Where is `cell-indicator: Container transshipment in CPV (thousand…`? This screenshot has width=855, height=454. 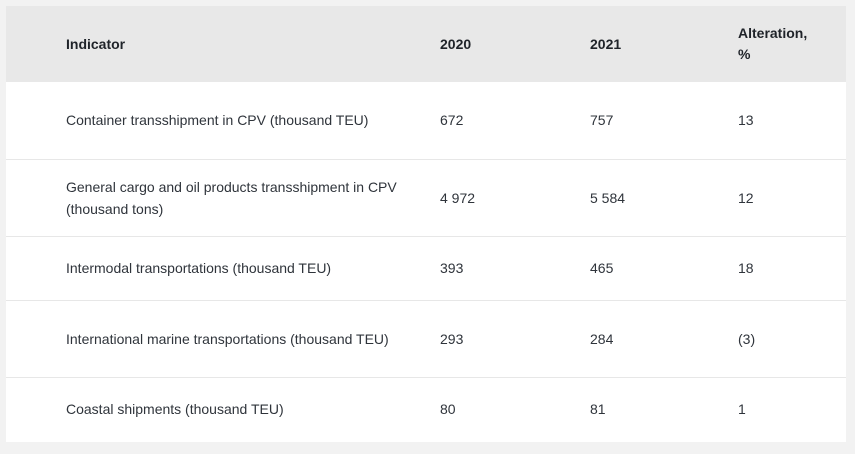 cell-indicator: Container transshipment in CPV (thousand… is located at coordinates (217, 120).